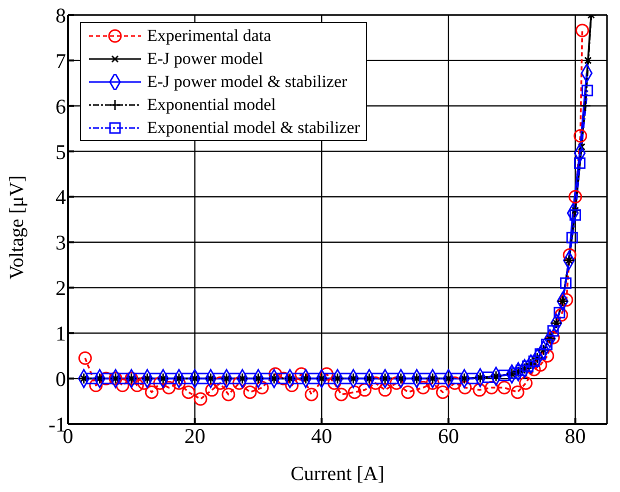  What do you see at coordinates (61, 152) in the screenshot?
I see `y-tick-label: 5` at bounding box center [61, 152].